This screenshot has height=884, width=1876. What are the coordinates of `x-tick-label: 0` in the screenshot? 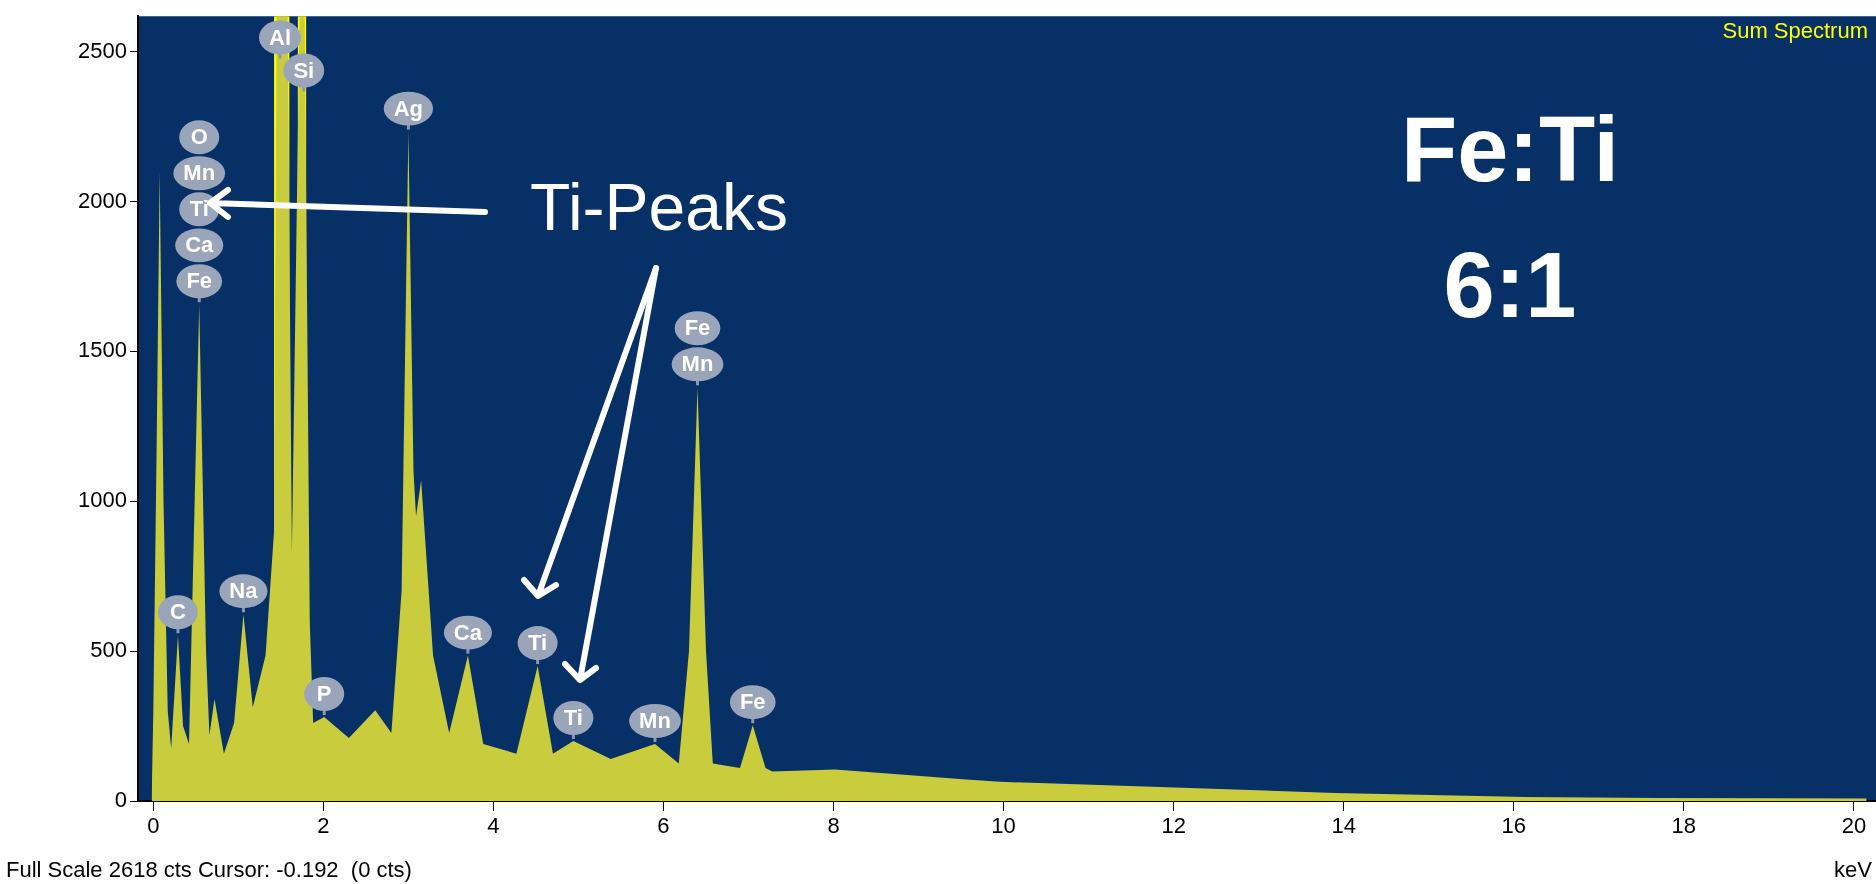 It's located at (153, 826).